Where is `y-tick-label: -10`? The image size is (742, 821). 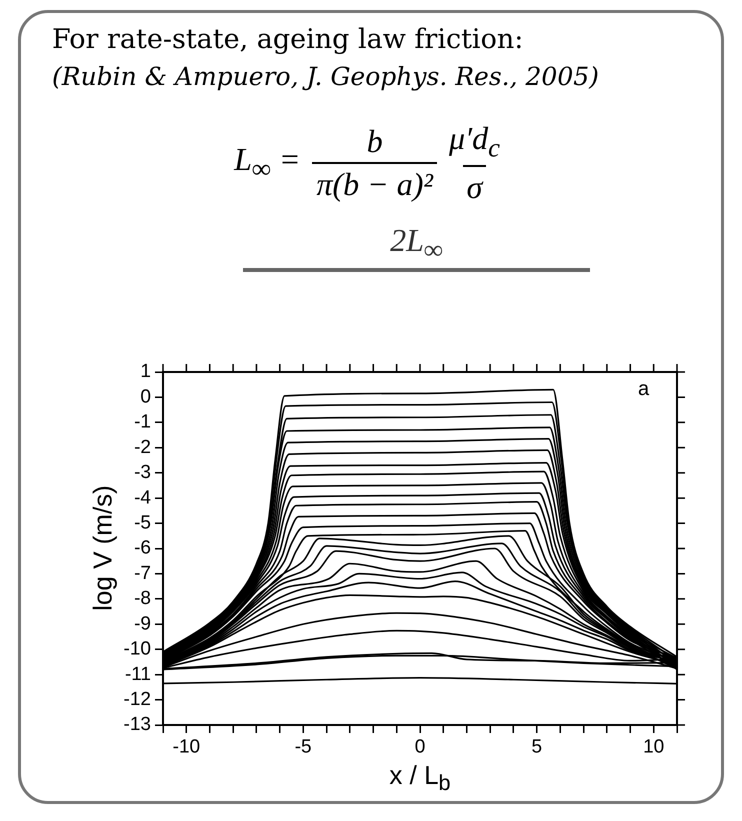 y-tick-label: -10 is located at coordinates (137, 649).